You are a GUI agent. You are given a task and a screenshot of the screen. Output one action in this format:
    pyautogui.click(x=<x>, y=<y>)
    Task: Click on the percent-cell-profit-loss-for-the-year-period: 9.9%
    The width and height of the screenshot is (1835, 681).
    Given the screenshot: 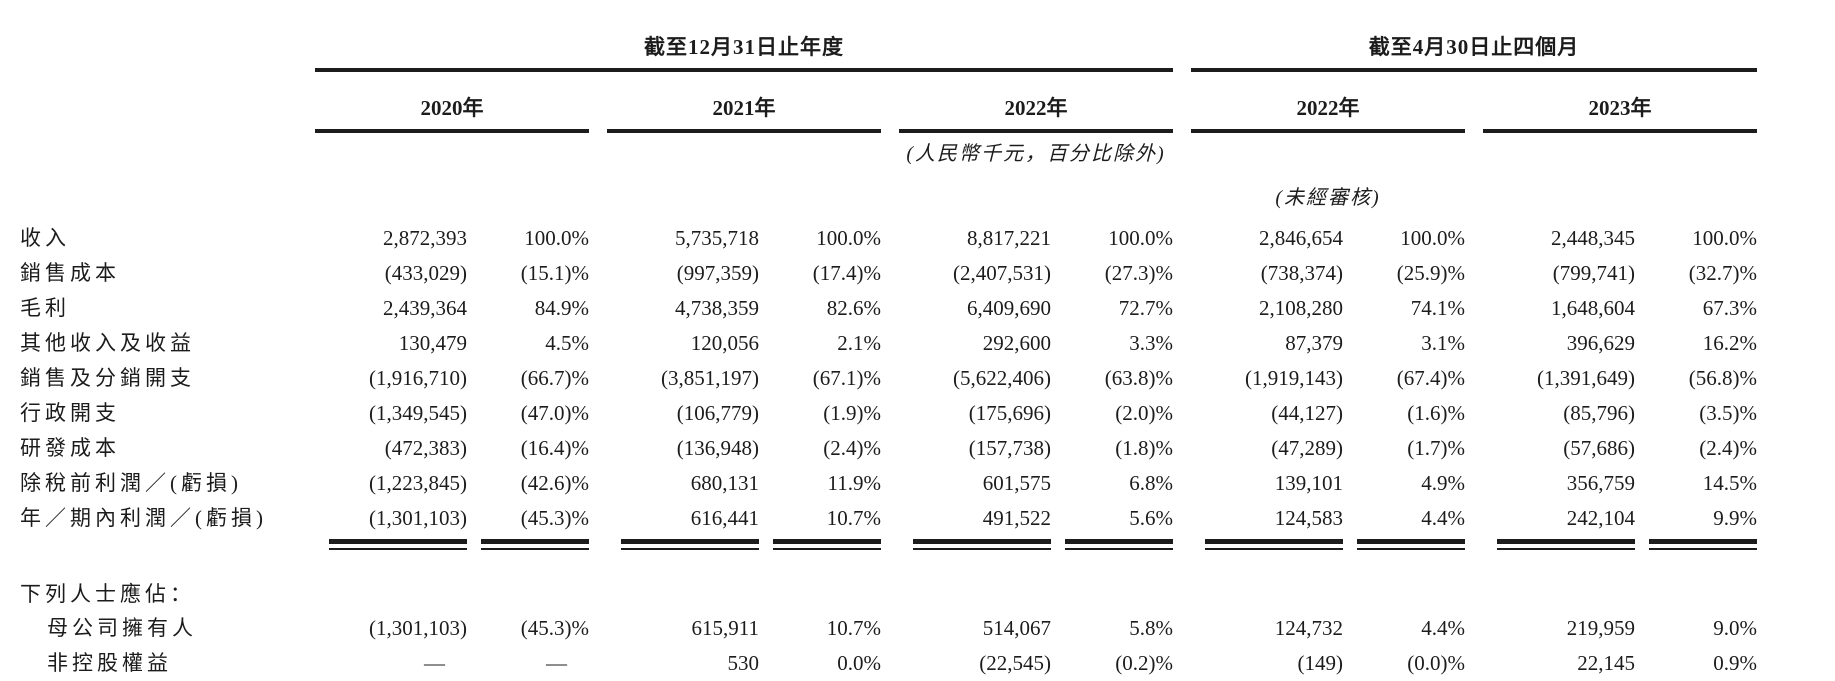 What is the action you would take?
    pyautogui.click(x=1735, y=518)
    